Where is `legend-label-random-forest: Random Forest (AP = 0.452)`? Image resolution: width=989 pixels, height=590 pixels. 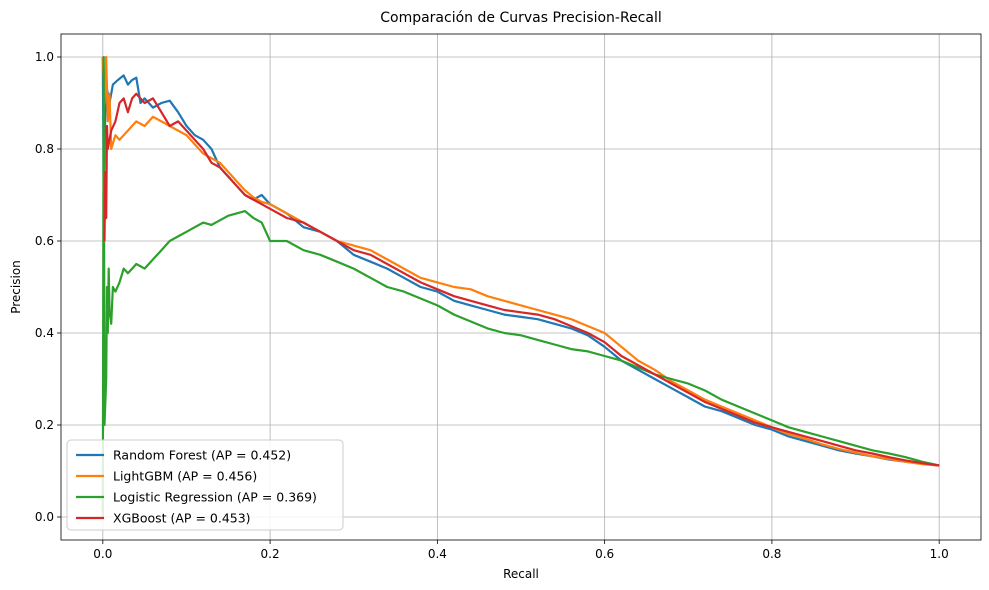
legend-label-random-forest: Random Forest (AP = 0.452) is located at coordinates (202, 455).